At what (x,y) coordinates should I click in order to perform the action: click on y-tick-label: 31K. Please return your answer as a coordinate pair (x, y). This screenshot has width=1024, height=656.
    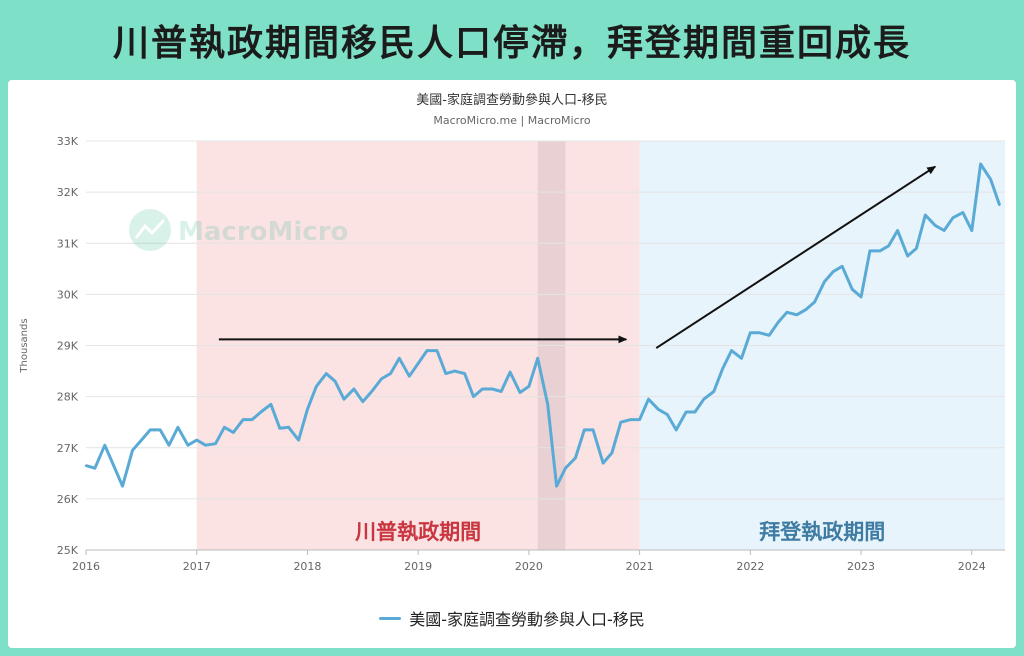
    Looking at the image, I should click on (68, 243).